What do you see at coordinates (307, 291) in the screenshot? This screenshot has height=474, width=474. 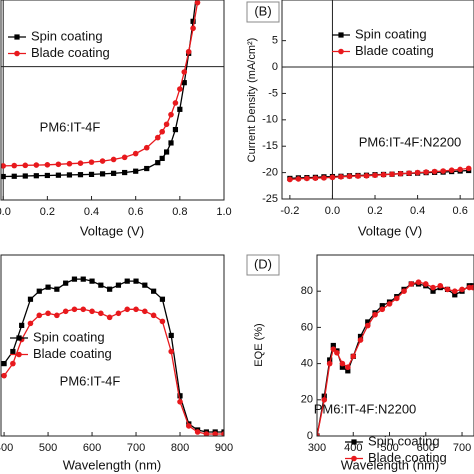 I see `y-tick-label: 80` at bounding box center [307, 291].